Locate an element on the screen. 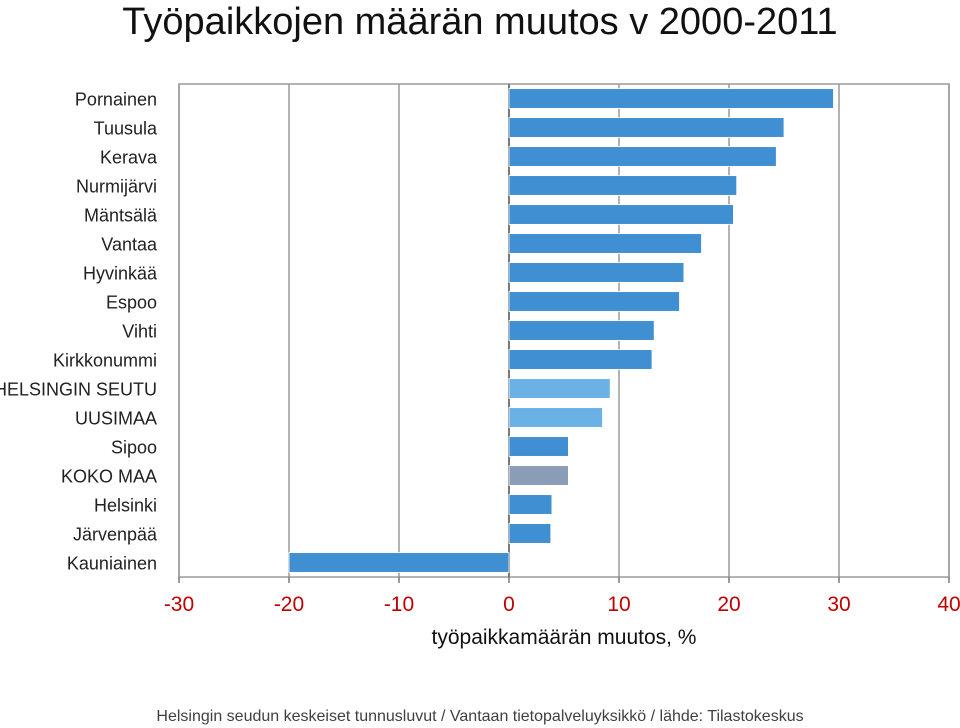  category-label: Hyvinkää is located at coordinates (120, 274).